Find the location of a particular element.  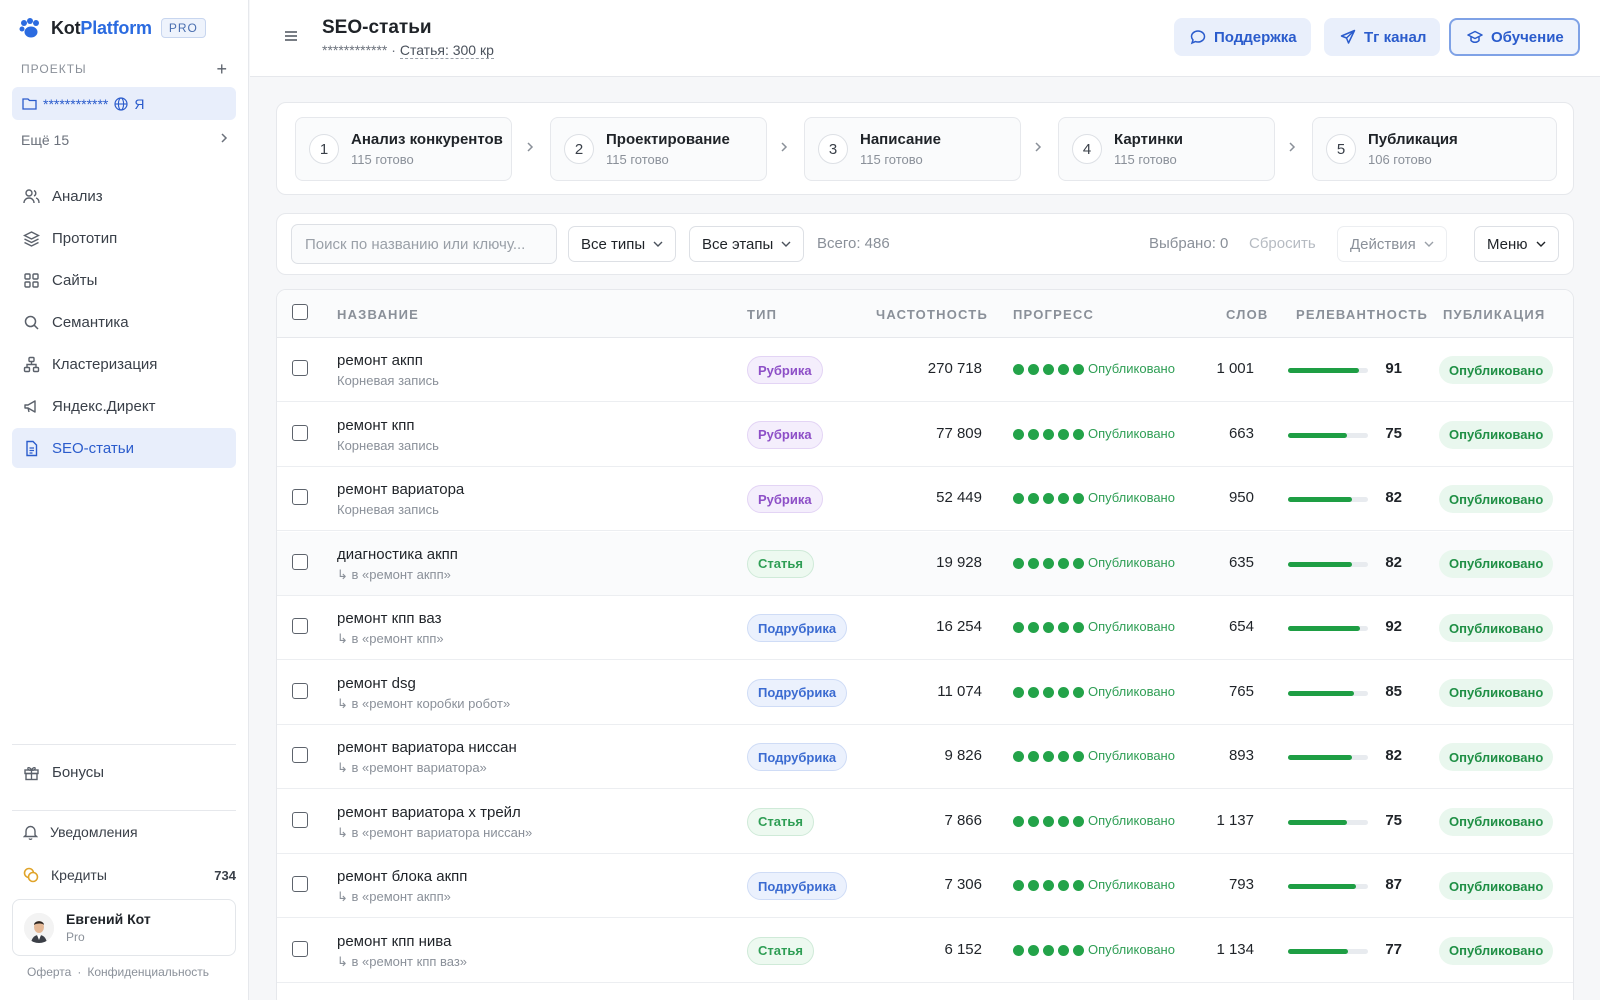

article-title: ремонт кпп ваз is located at coordinates (389, 618).